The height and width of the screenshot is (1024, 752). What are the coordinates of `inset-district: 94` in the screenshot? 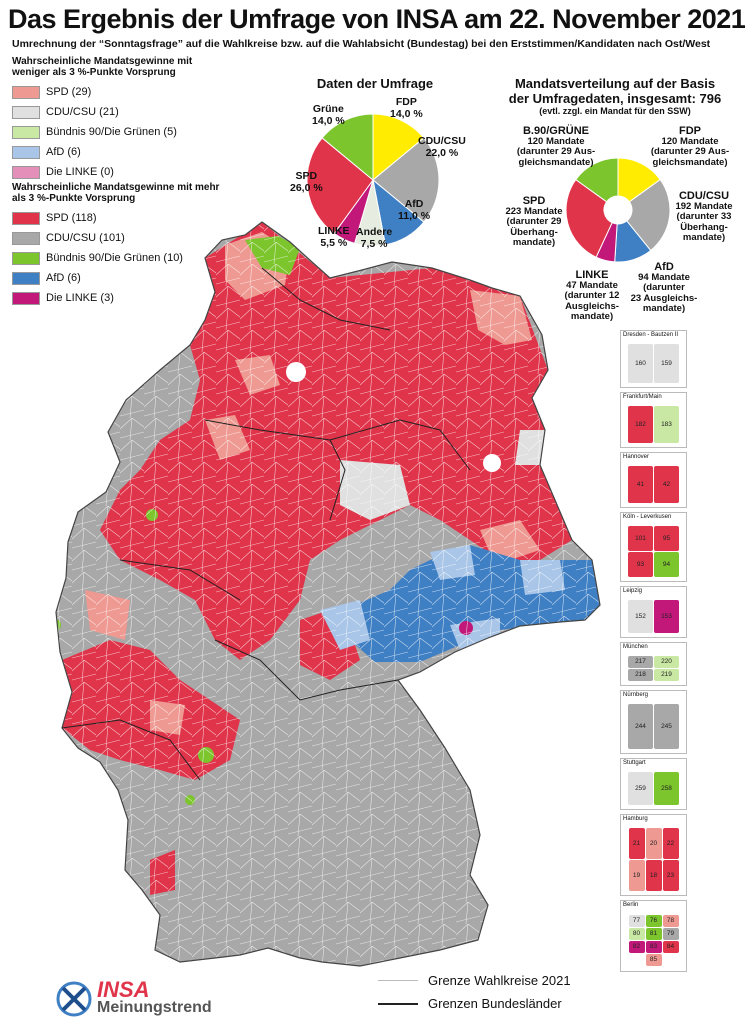 It's located at (666, 564).